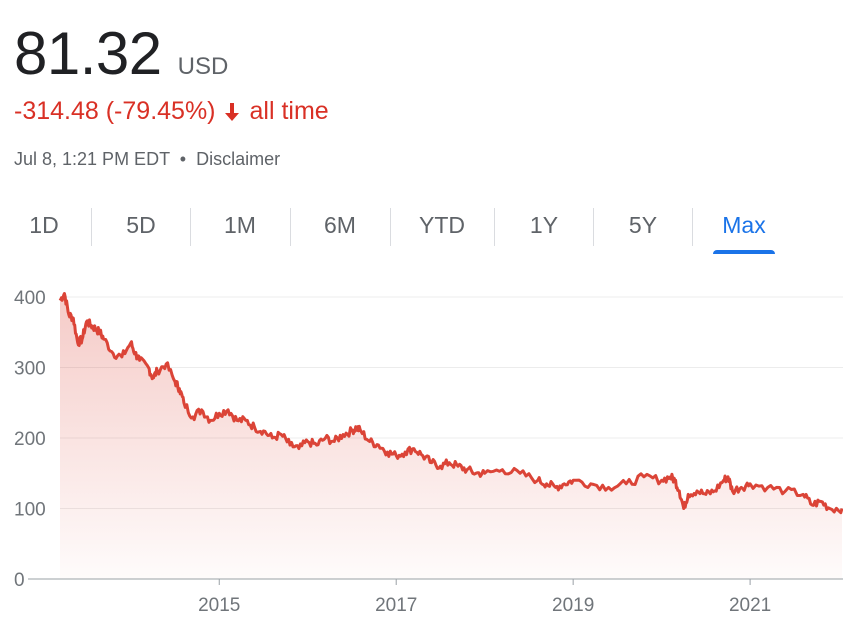 This screenshot has height=642, width=843. I want to click on quote-timestamp: Jul 8, 1:21 PM EDT, so click(92, 159).